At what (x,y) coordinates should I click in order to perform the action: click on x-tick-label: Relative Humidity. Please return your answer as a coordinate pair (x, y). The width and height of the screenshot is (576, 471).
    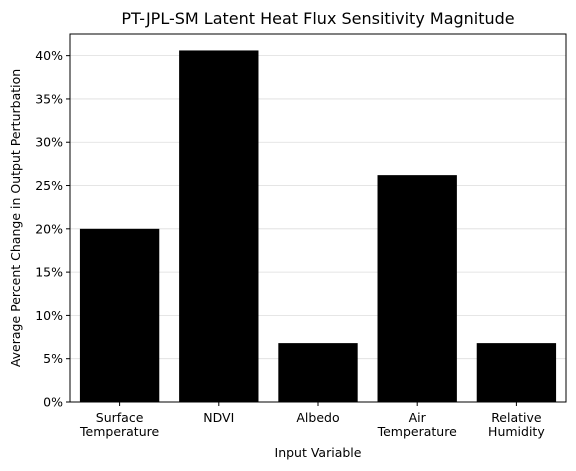
    Looking at the image, I should click on (516, 424).